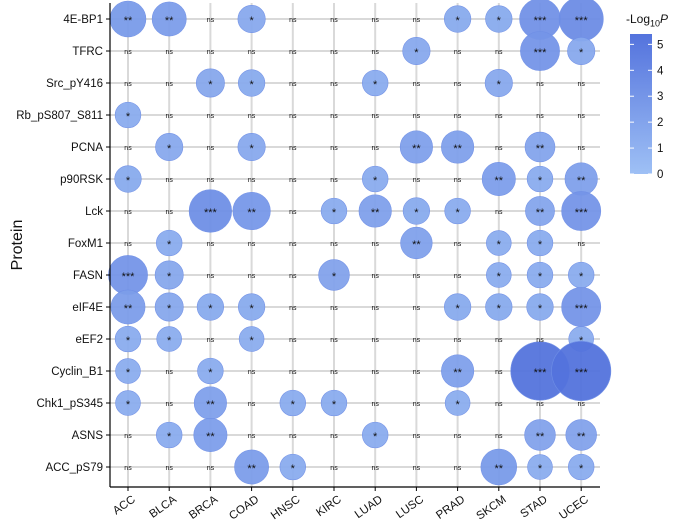 The image size is (675, 531). I want to click on x-tick-label: KIRC, so click(328, 507).